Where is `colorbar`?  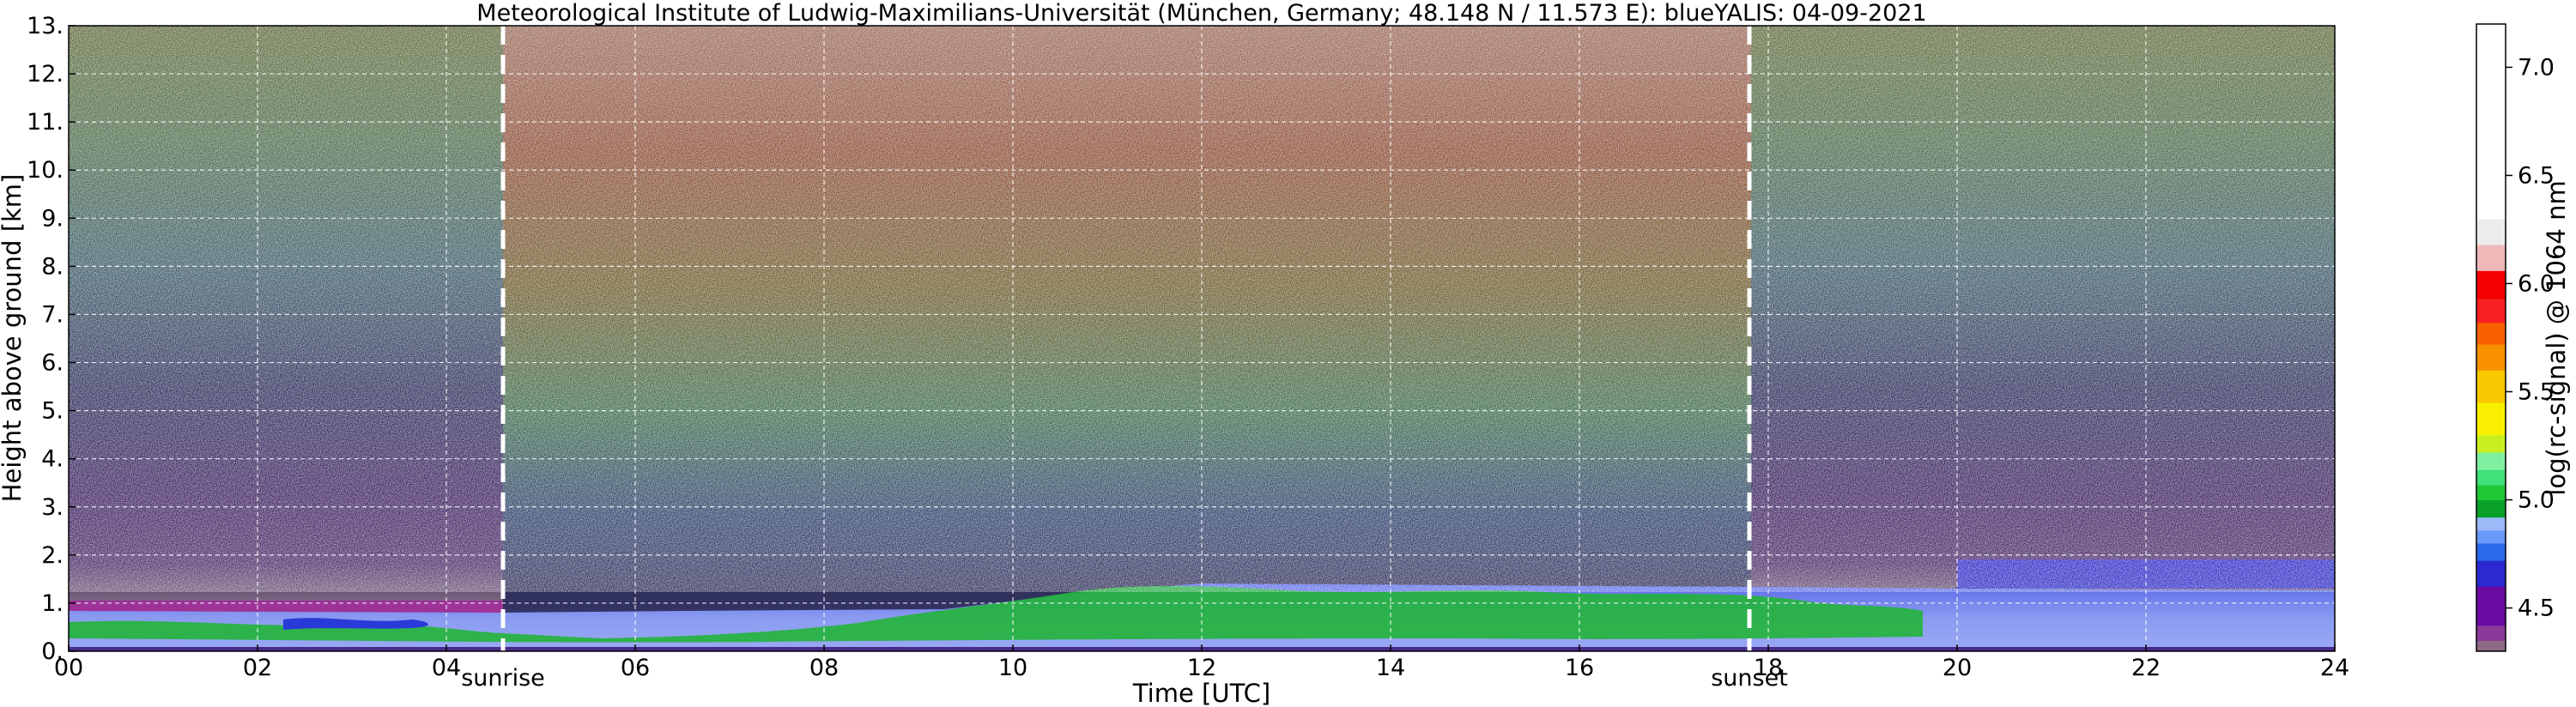 colorbar is located at coordinates (2491, 338).